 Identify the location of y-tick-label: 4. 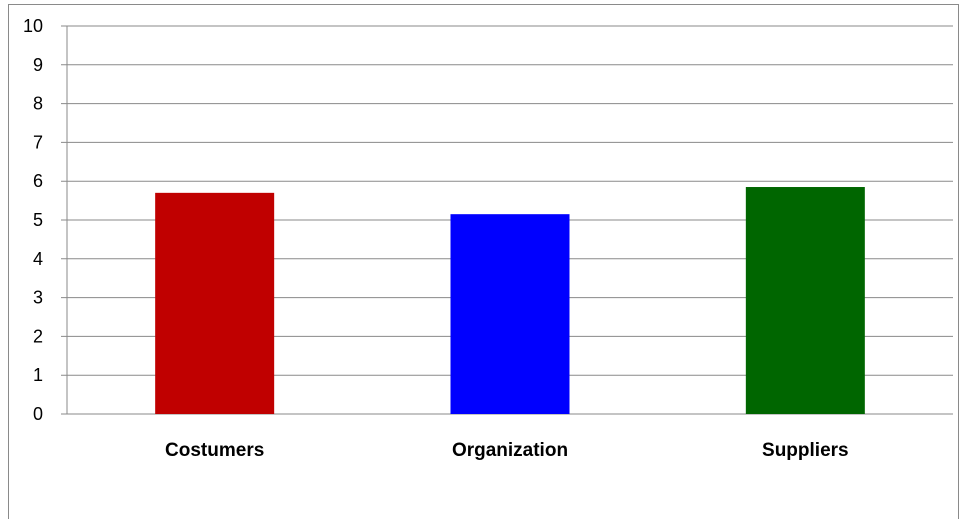
(38, 259).